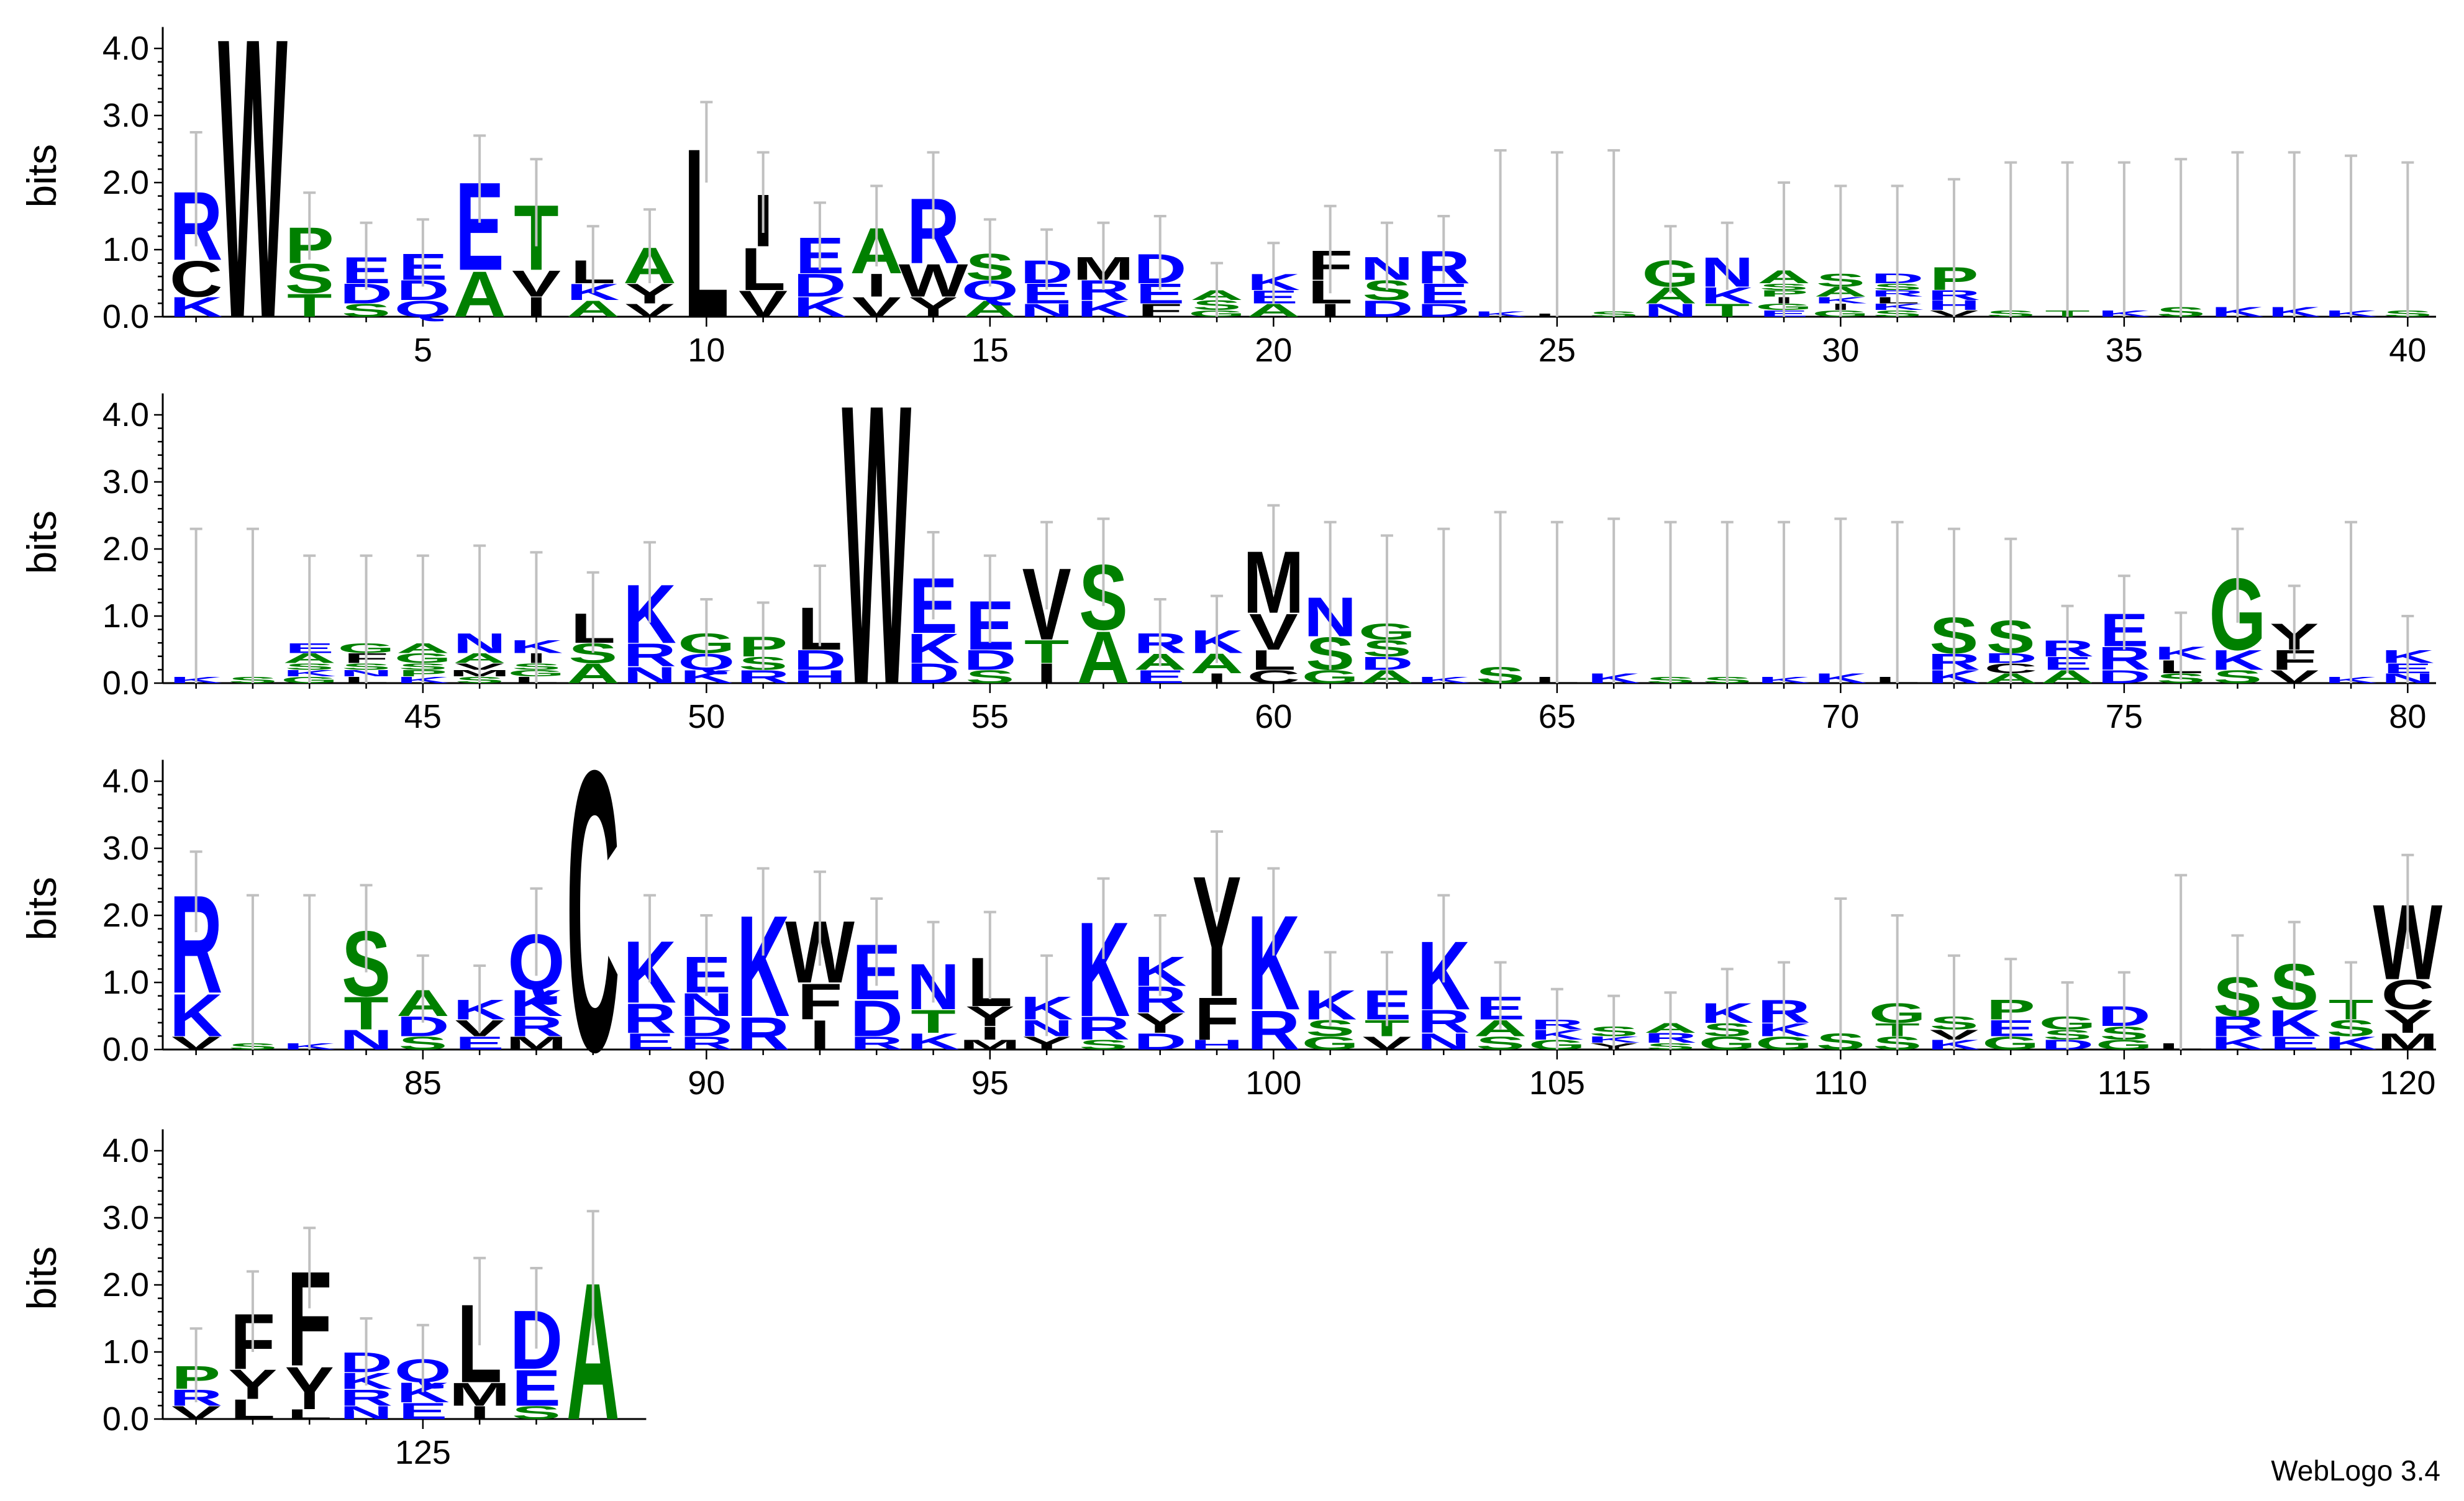 This screenshot has height=1501, width=2464. What do you see at coordinates (125, 316) in the screenshot?
I see `y-tick-label: 0.0` at bounding box center [125, 316].